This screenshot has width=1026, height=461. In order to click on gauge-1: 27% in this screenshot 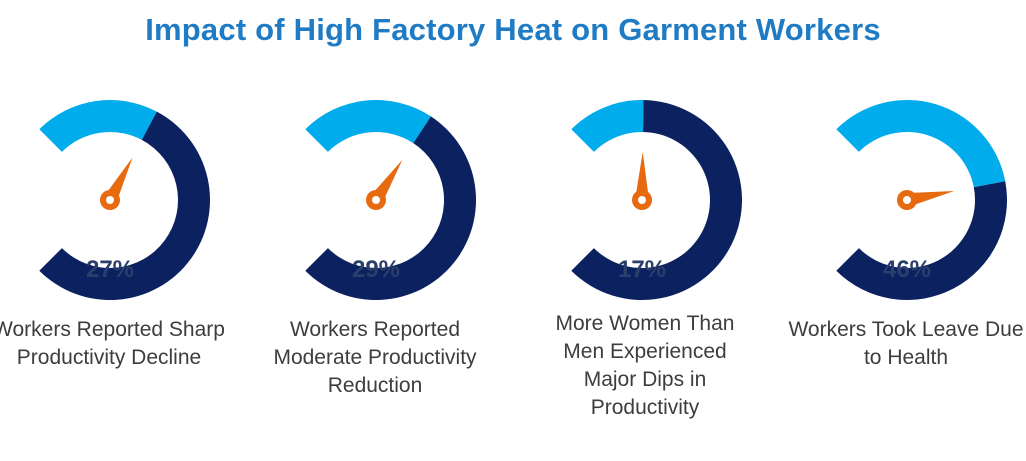, I will do `click(110, 196)`.